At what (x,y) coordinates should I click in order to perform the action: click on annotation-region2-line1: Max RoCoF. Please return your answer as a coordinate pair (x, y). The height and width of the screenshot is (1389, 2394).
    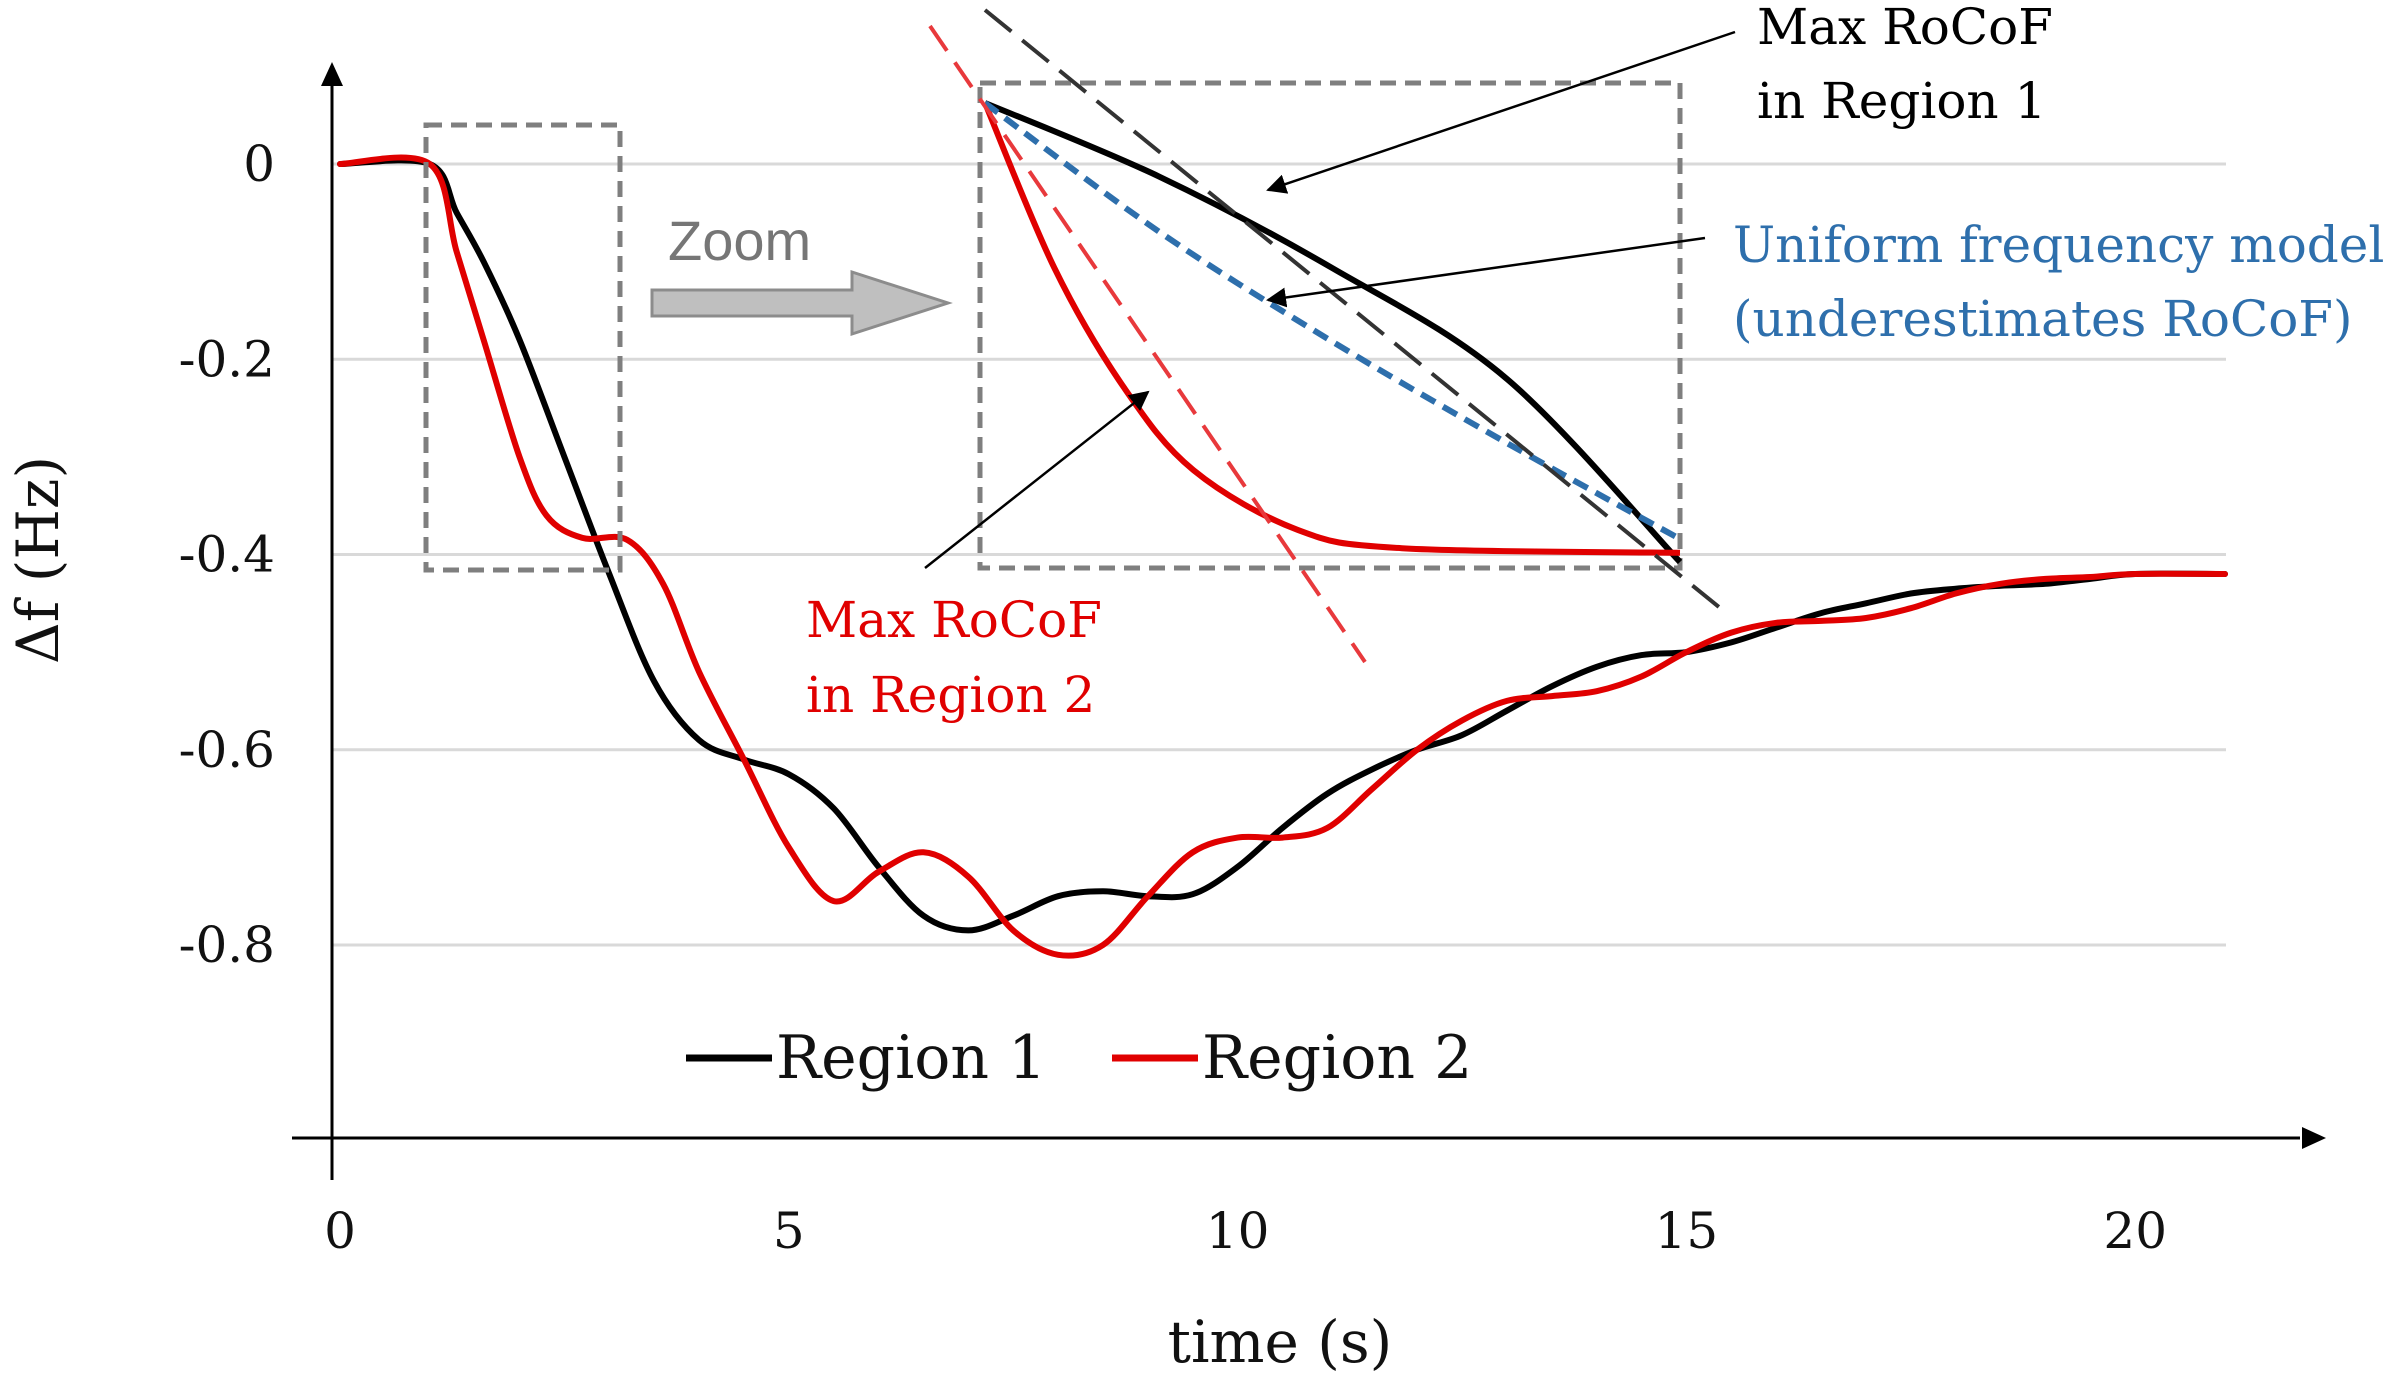
    Looking at the image, I should click on (954, 620).